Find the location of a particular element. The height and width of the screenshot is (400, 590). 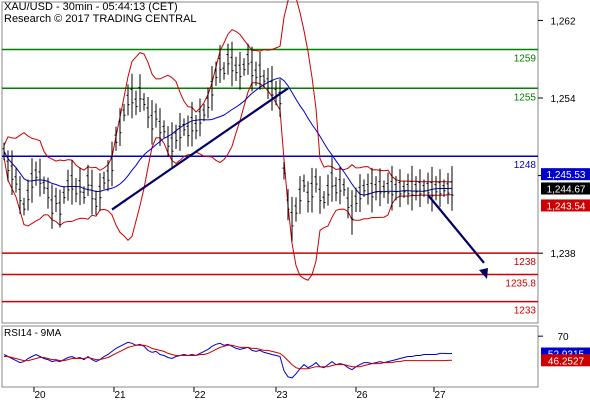

rsi-value-tag-box is located at coordinates (565, 360).